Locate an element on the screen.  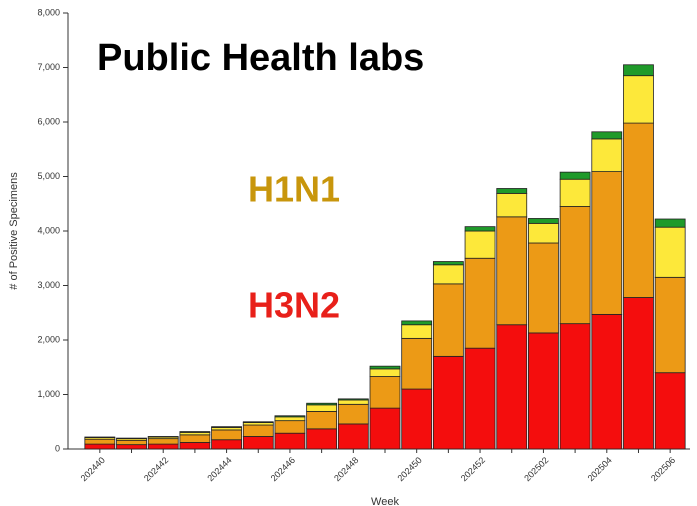
x-tick-label: 202448 is located at coordinates (346, 469).